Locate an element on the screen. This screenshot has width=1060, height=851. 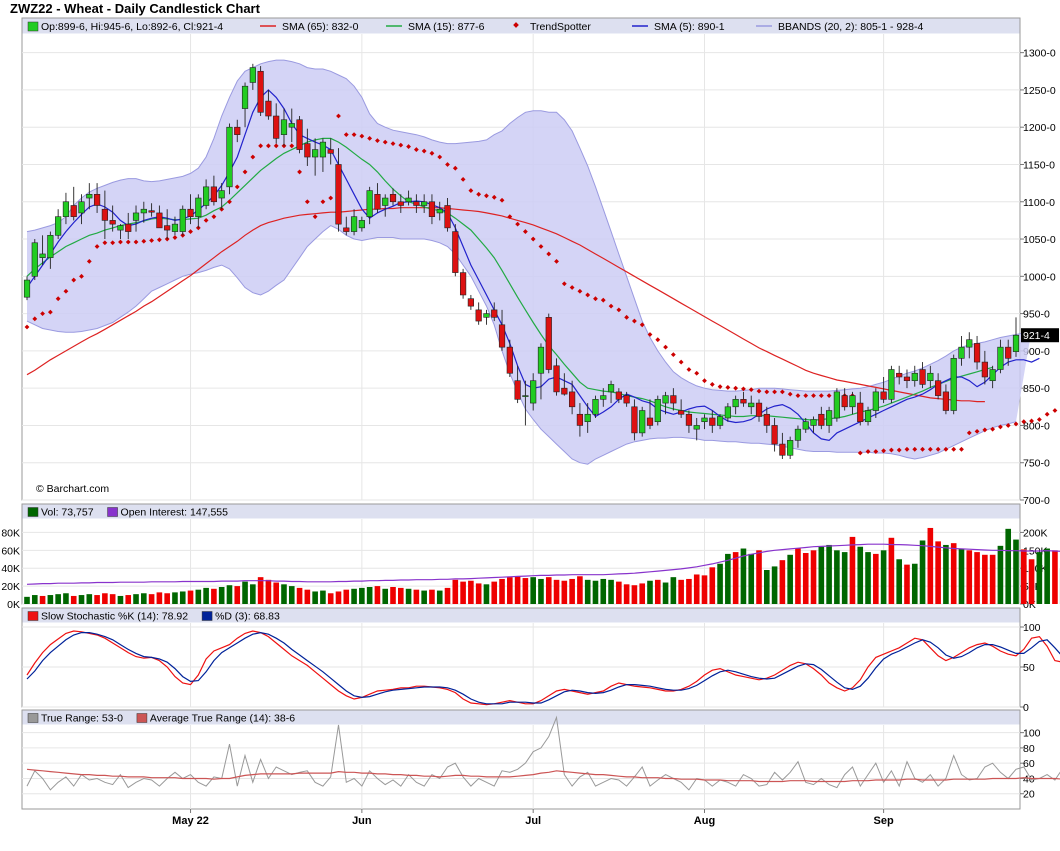
volume-right-tick-label: 100K is located at coordinates (1035, 569).